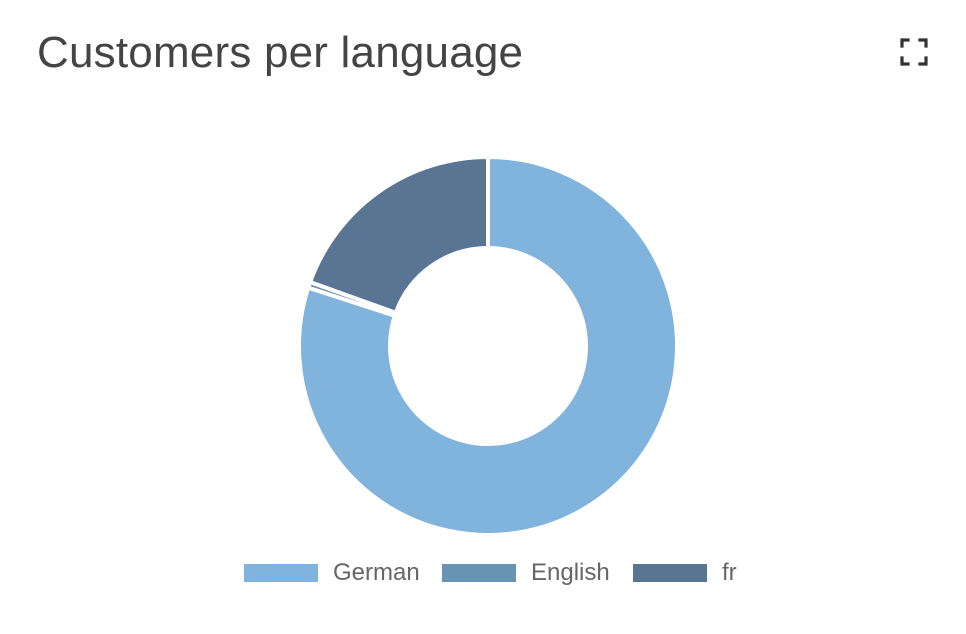 The height and width of the screenshot is (634, 966). What do you see at coordinates (399, 235) in the screenshot?
I see `donut-slice-fr` at bounding box center [399, 235].